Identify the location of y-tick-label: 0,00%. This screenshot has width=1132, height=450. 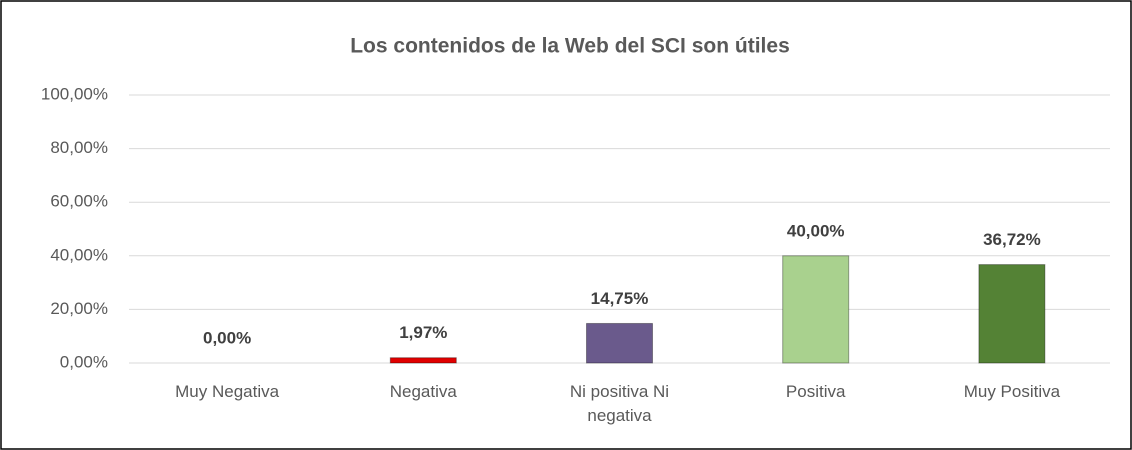
(84, 361).